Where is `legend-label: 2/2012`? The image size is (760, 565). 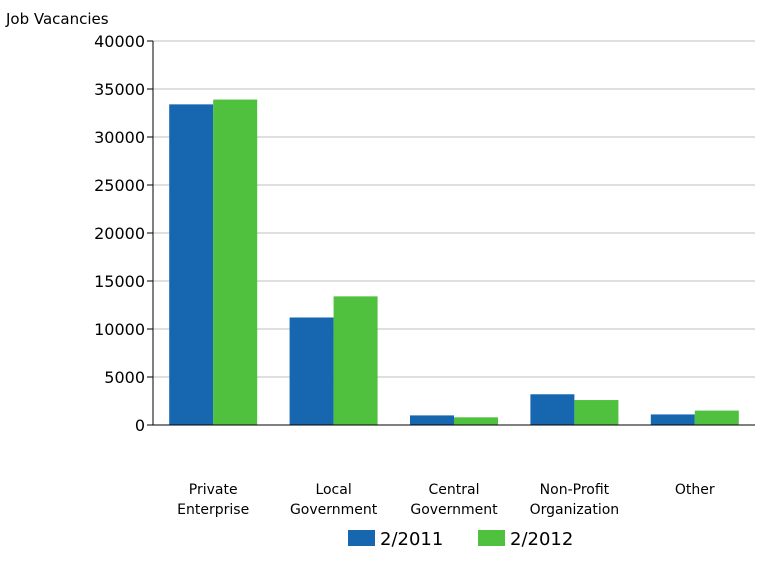
legend-label: 2/2012 is located at coordinates (541, 539).